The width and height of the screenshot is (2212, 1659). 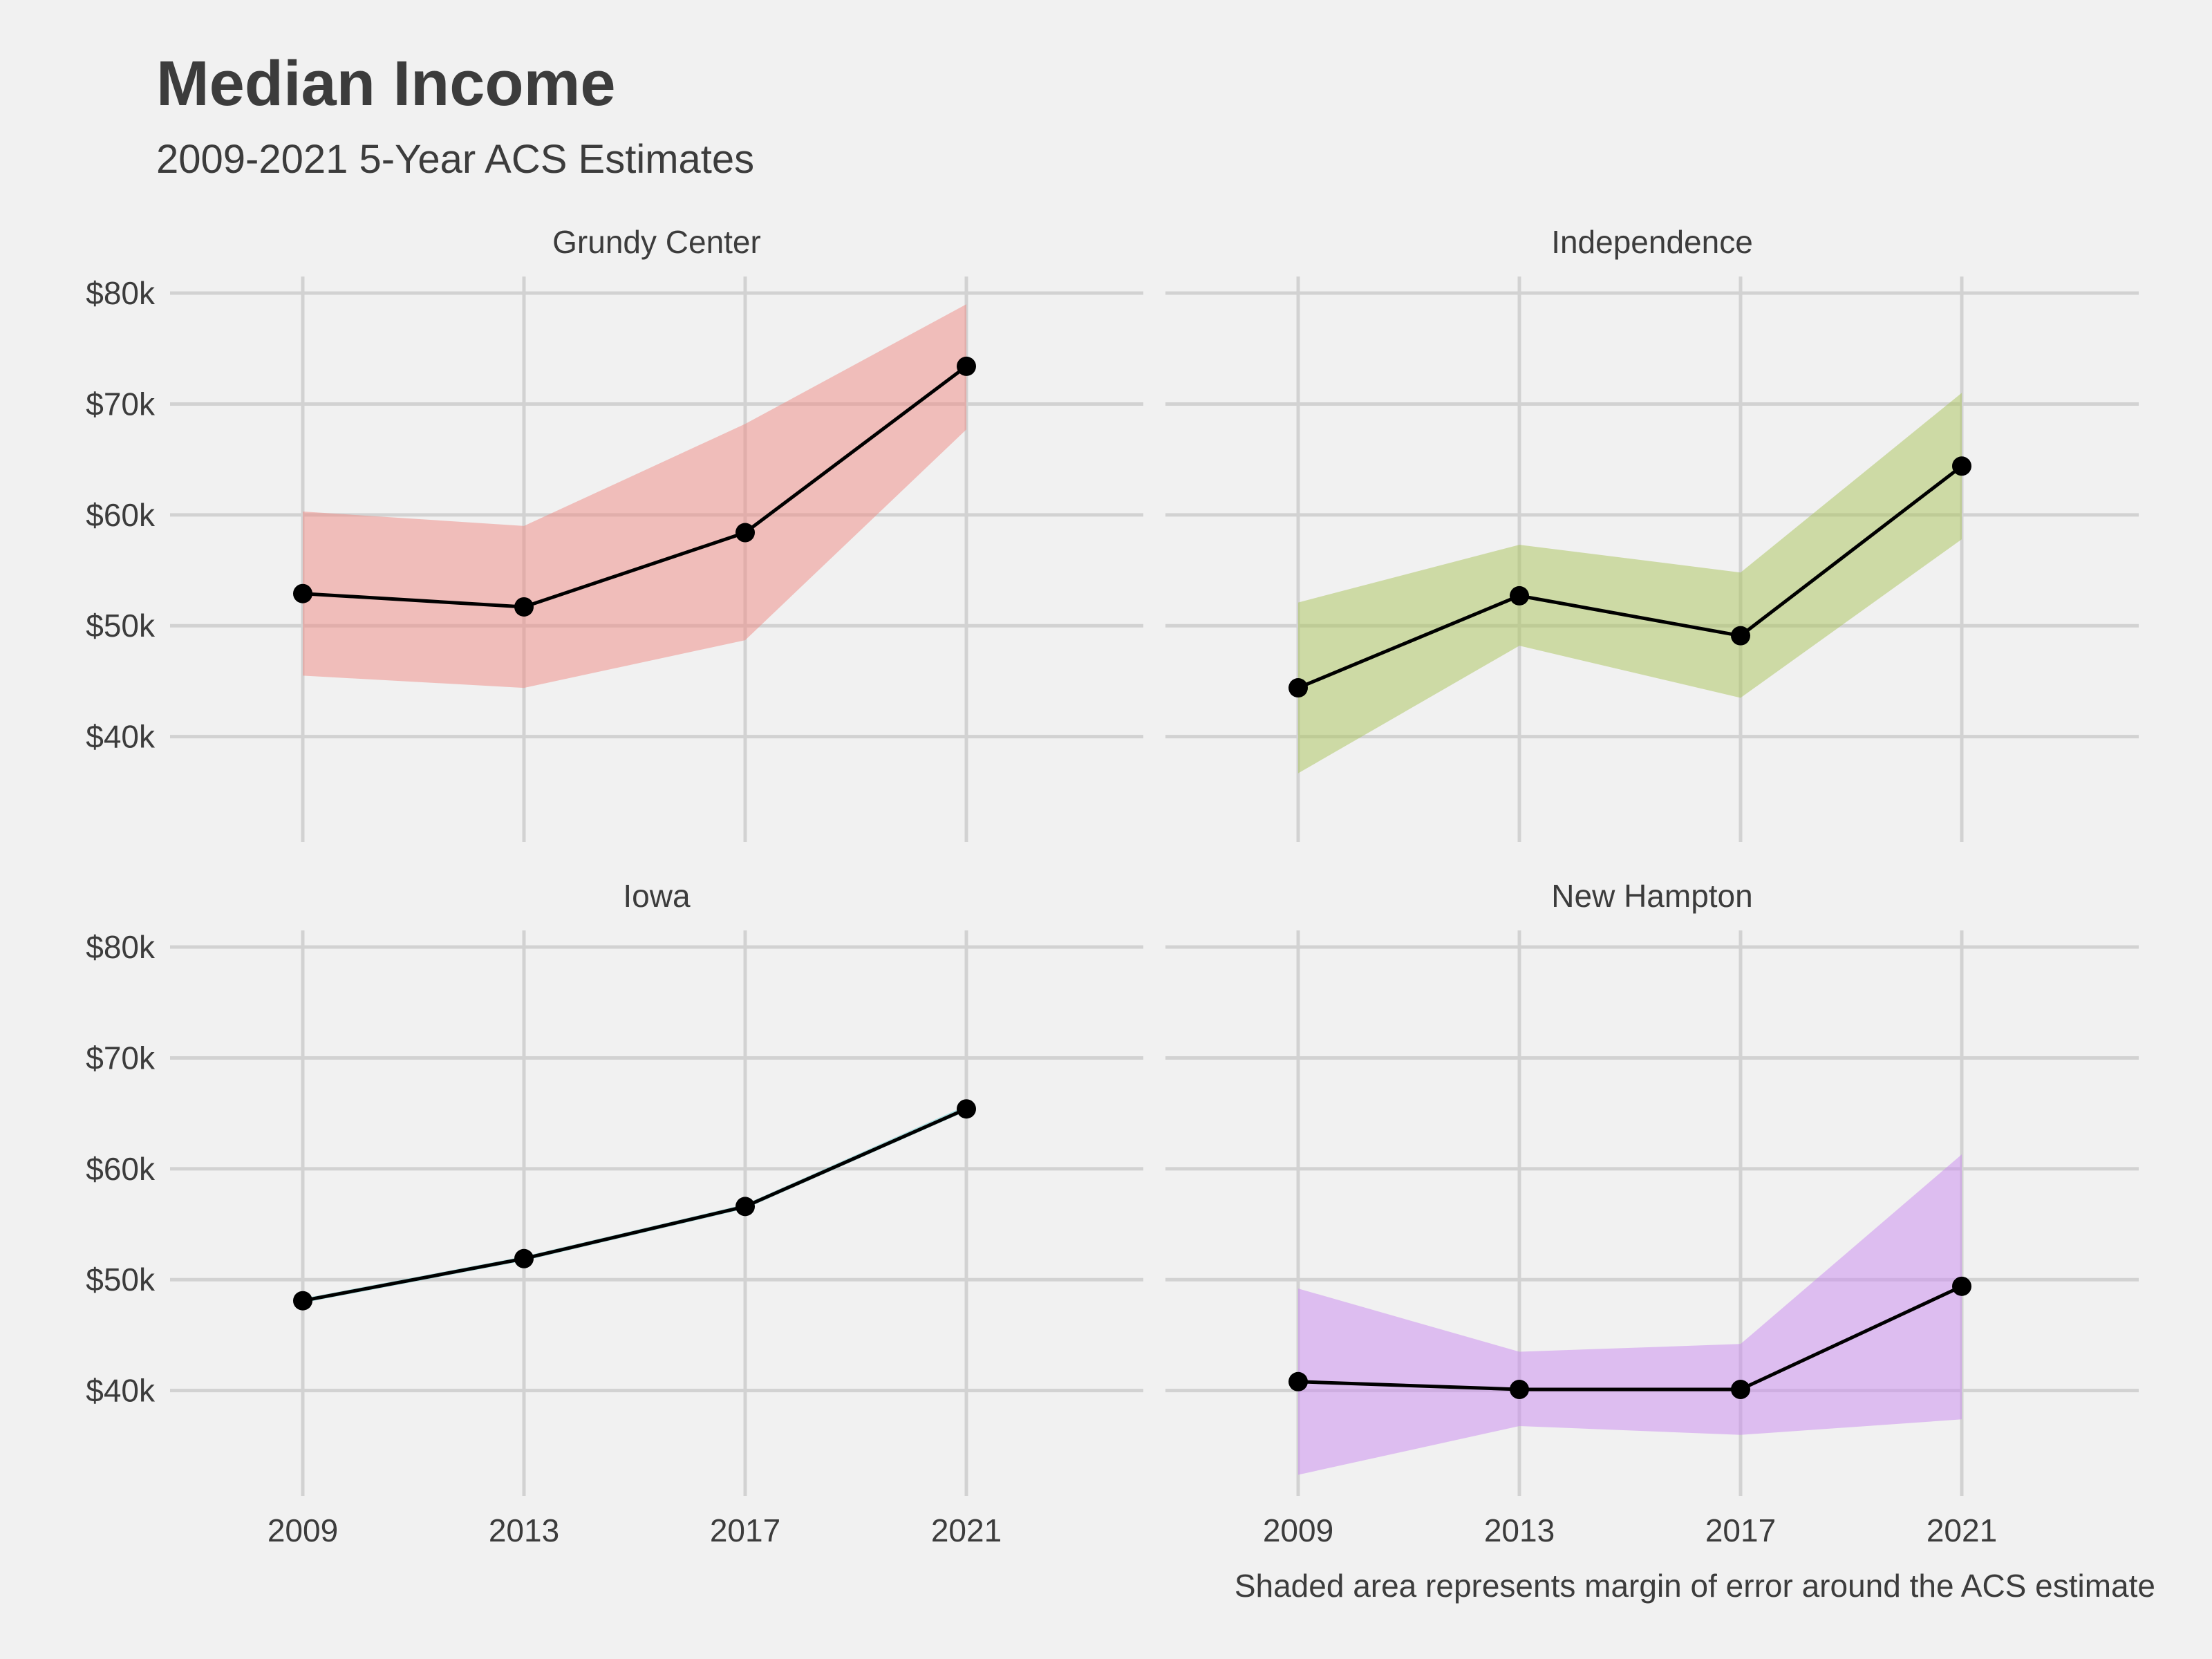 What do you see at coordinates (1652, 896) in the screenshot?
I see `facet-label: New Hampton` at bounding box center [1652, 896].